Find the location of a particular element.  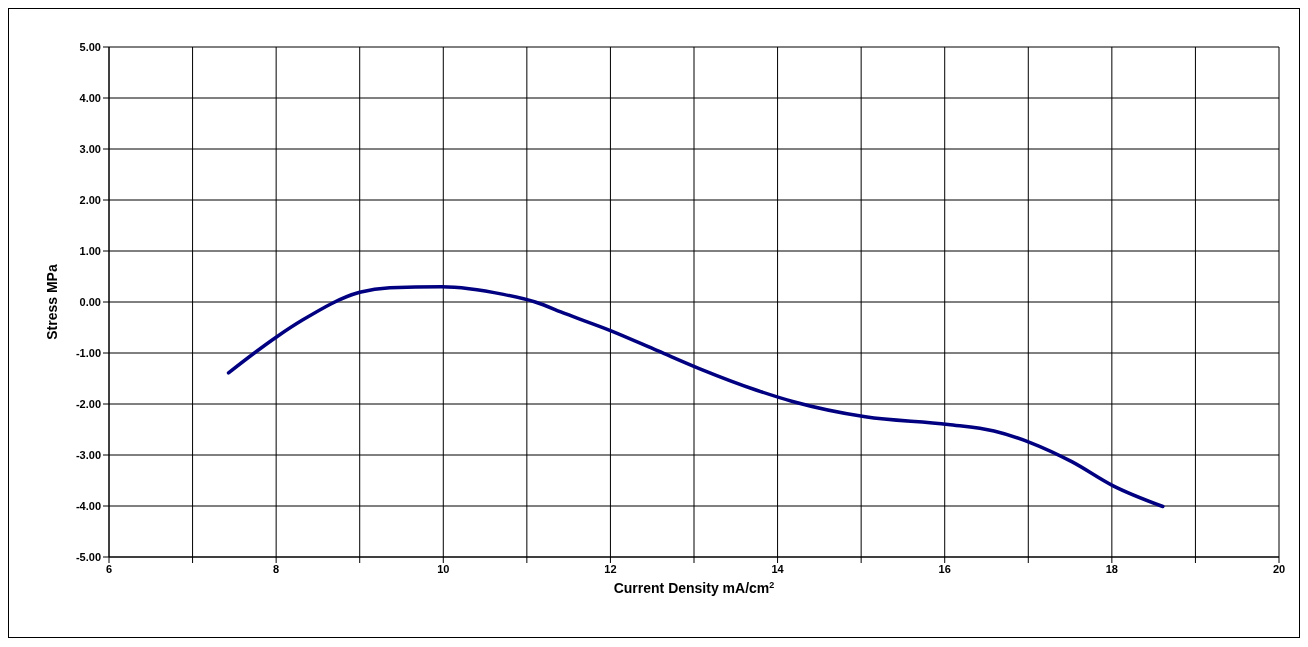

y-tick-label: -1.00 is located at coordinates (88, 352).